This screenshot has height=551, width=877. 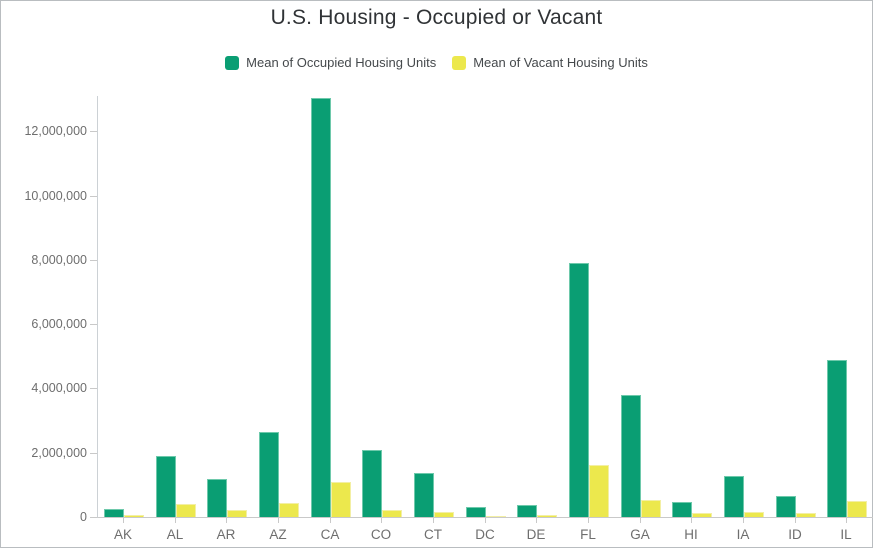 What do you see at coordinates (475, 512) in the screenshot?
I see `bar-occupied-DC` at bounding box center [475, 512].